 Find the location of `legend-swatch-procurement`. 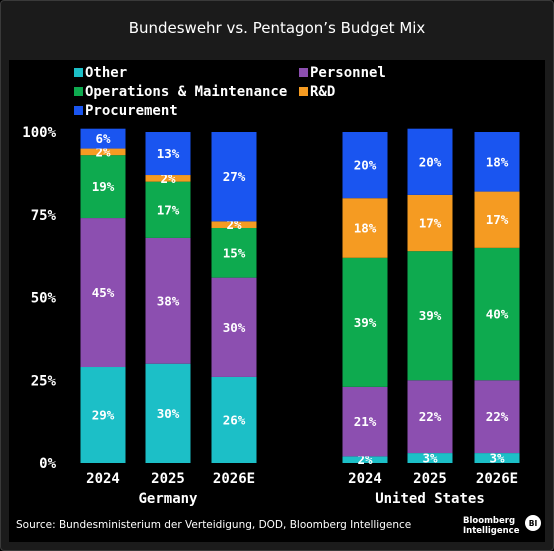

legend-swatch-procurement is located at coordinates (78, 110).